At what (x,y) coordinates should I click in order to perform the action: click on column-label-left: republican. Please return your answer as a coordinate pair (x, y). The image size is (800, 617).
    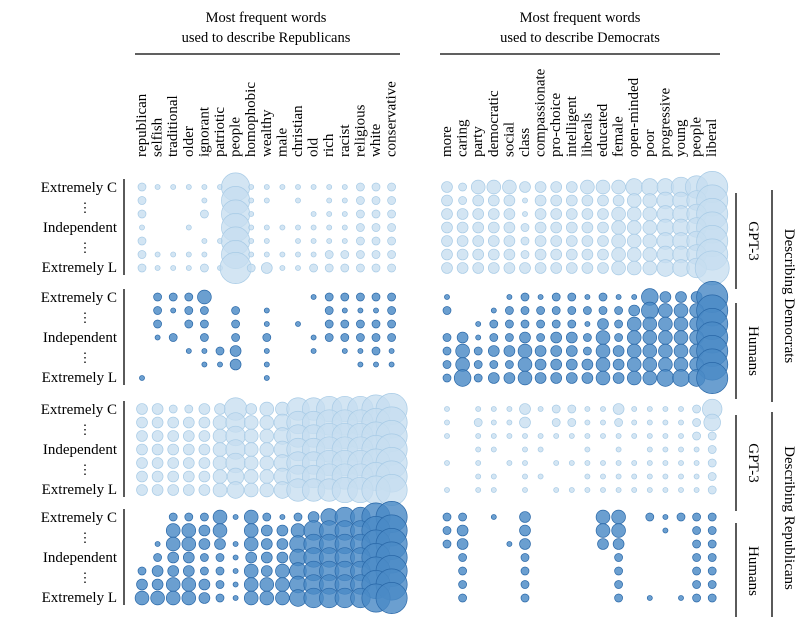
    Looking at the image, I should click on (142, 125).